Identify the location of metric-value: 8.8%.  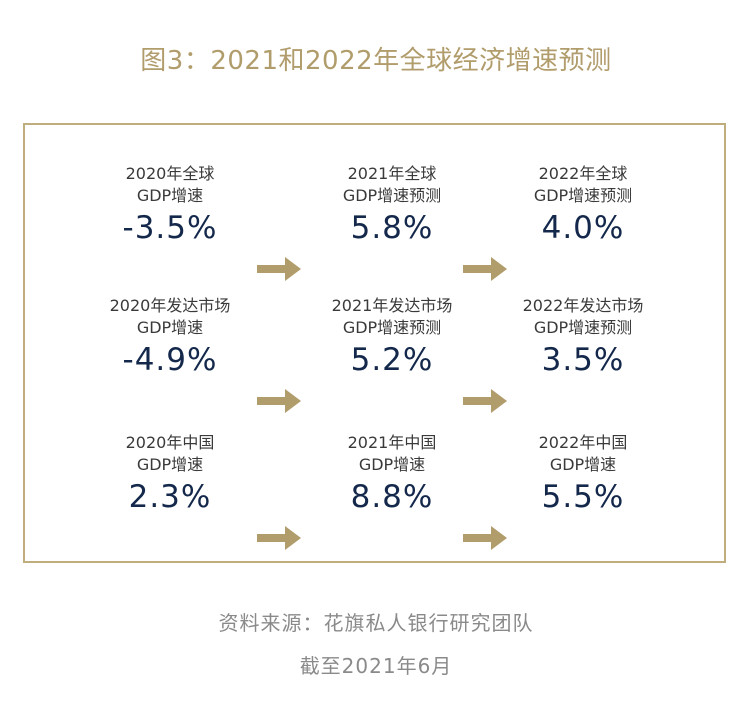
(392, 497).